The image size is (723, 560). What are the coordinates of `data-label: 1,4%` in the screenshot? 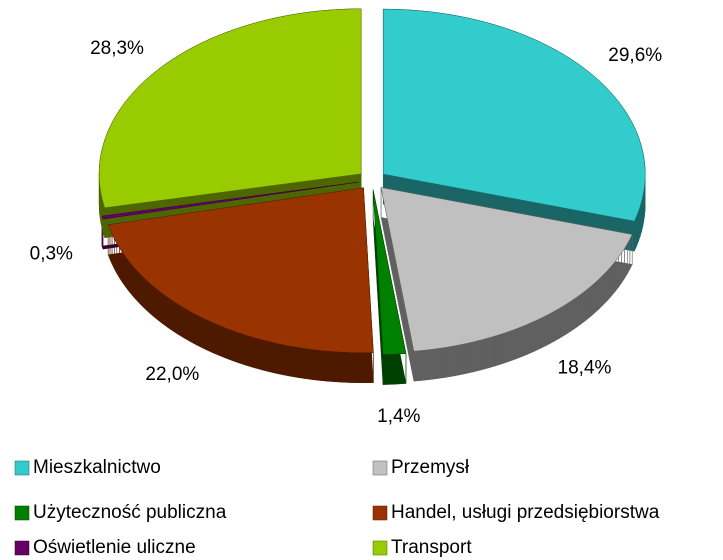 It's located at (398, 416).